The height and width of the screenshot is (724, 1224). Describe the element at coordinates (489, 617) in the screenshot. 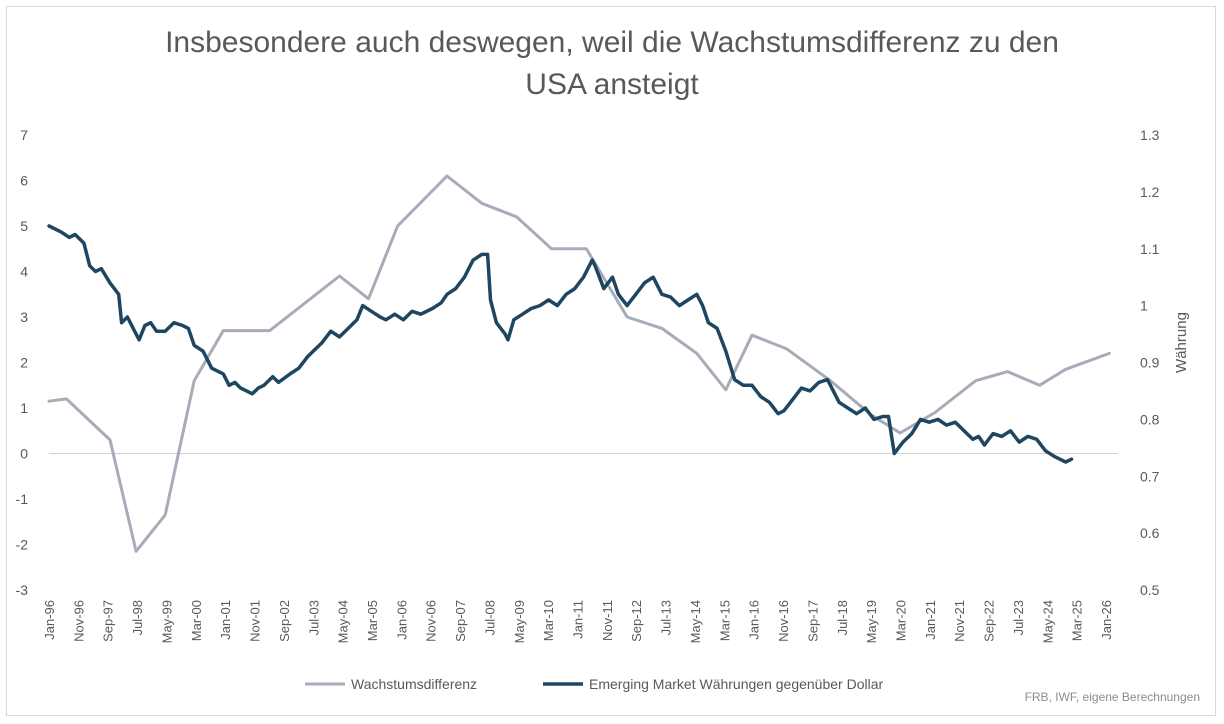

I see `x-tick-label: Jul-08` at that location.